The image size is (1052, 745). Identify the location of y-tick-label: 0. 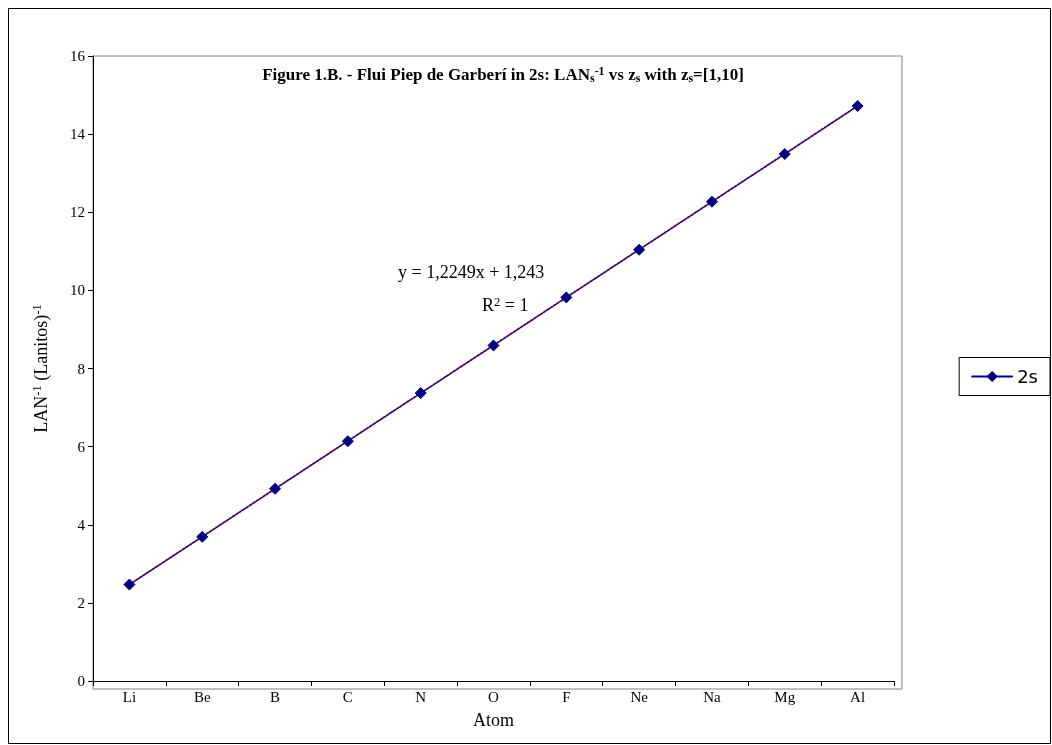
(81, 681).